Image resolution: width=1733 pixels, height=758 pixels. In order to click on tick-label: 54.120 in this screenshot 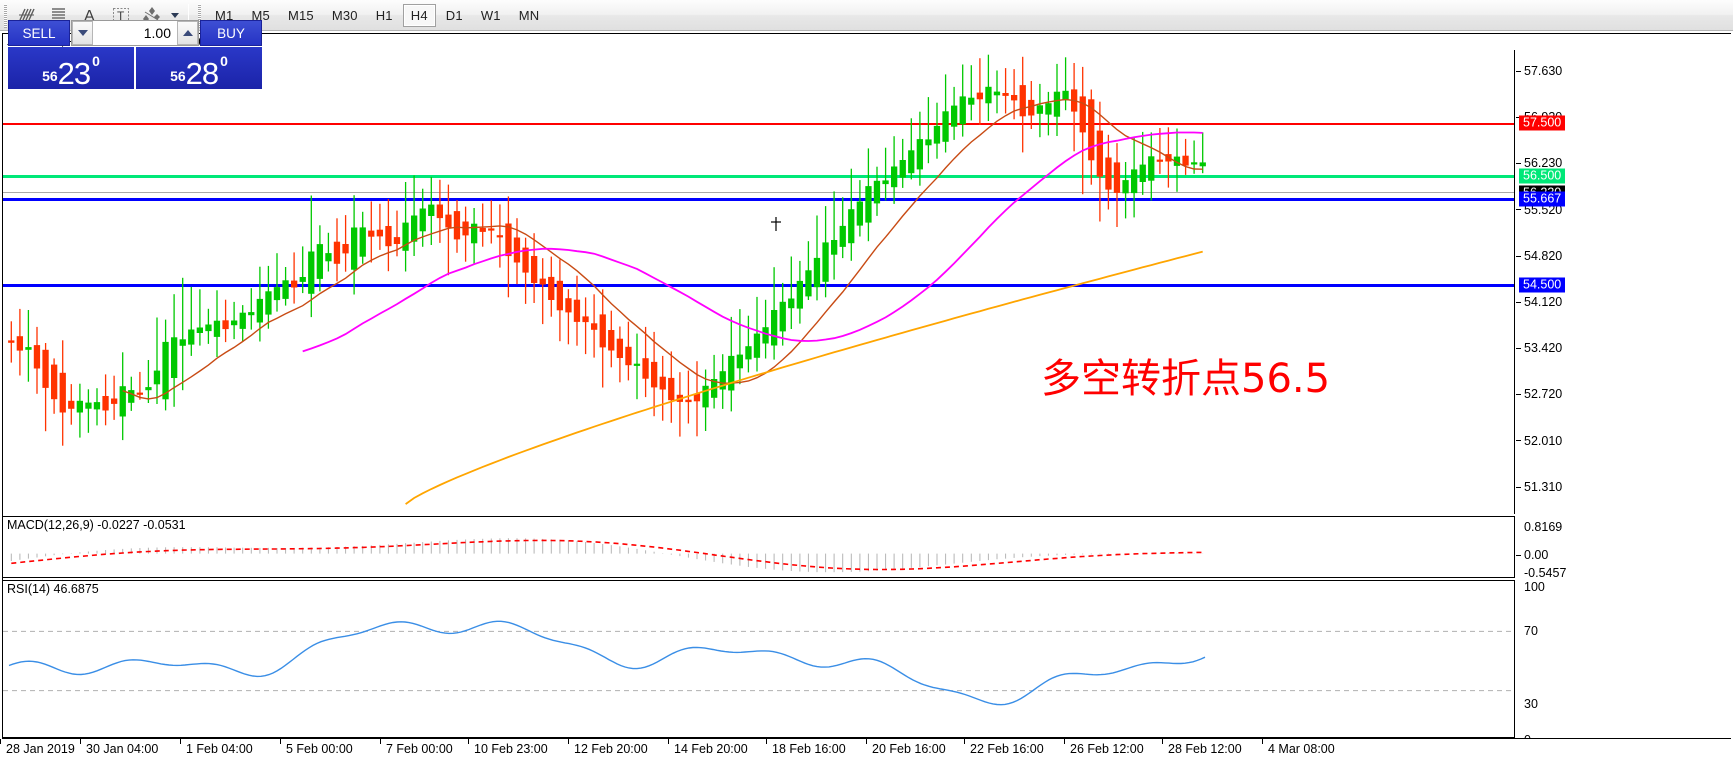, I will do `click(1543, 302)`.